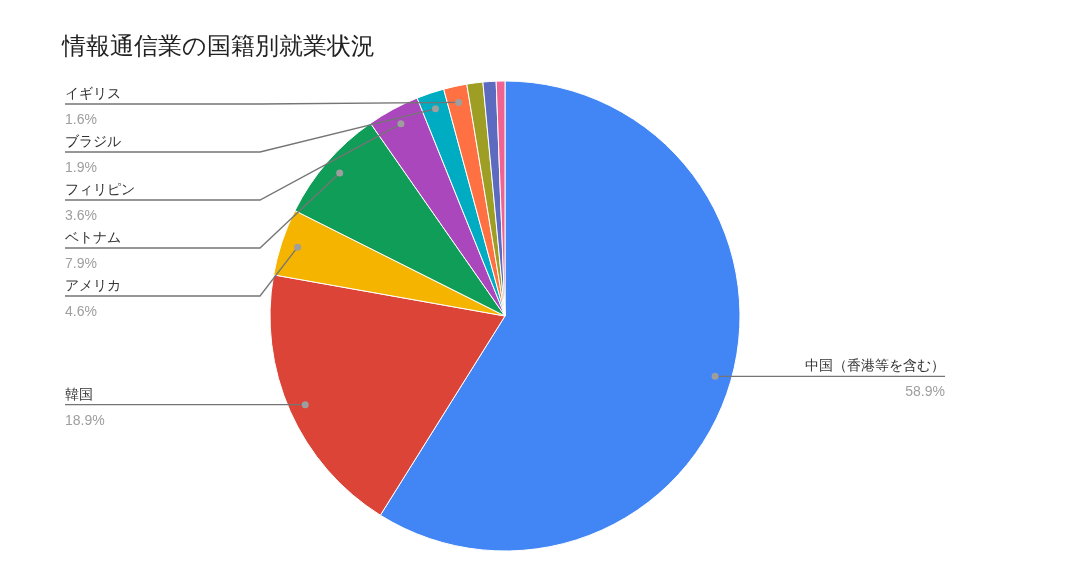  What do you see at coordinates (875, 365) in the screenshot?
I see `slice-label: 中国（香港等を含む）` at bounding box center [875, 365].